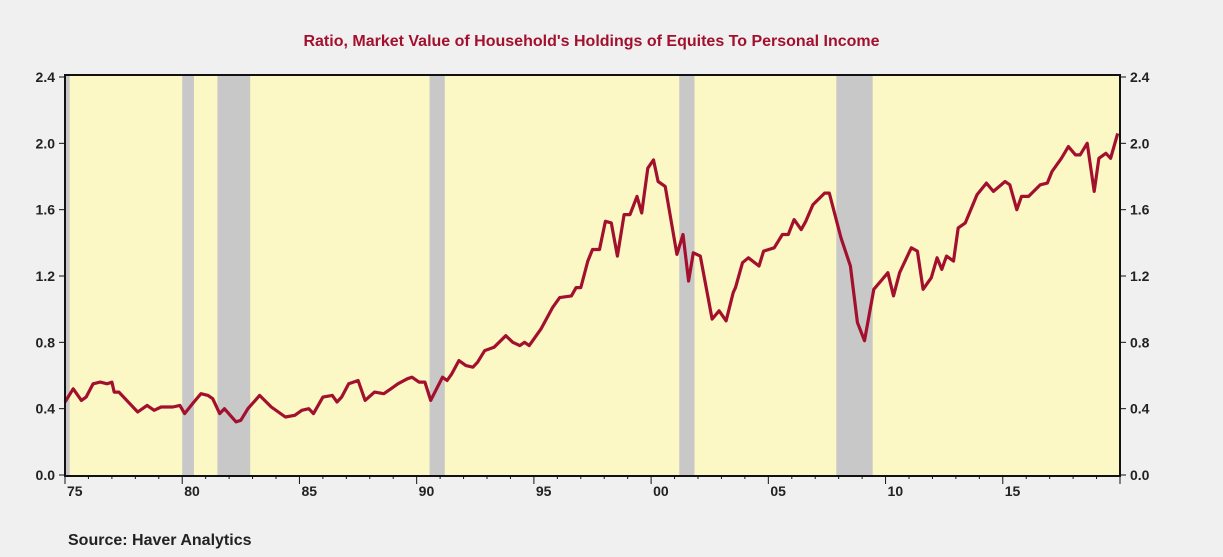 This screenshot has height=557, width=1223. I want to click on y-tick-label-right: 1.2, so click(1140, 276).